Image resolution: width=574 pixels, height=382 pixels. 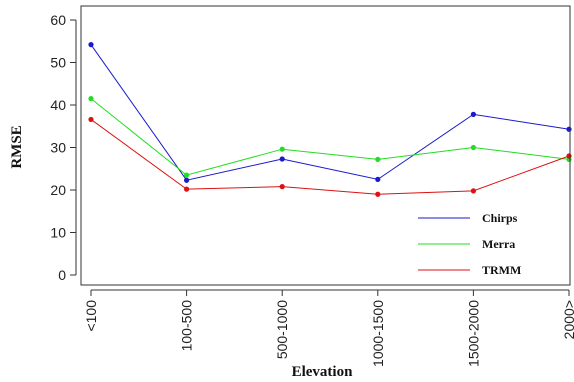 I want to click on y-tick-label: 50, so click(x=58, y=63).